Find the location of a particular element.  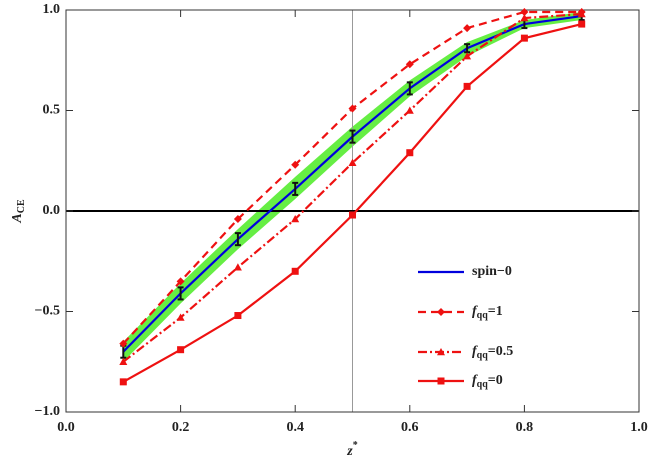

x-label-main: z is located at coordinates (349, 451).